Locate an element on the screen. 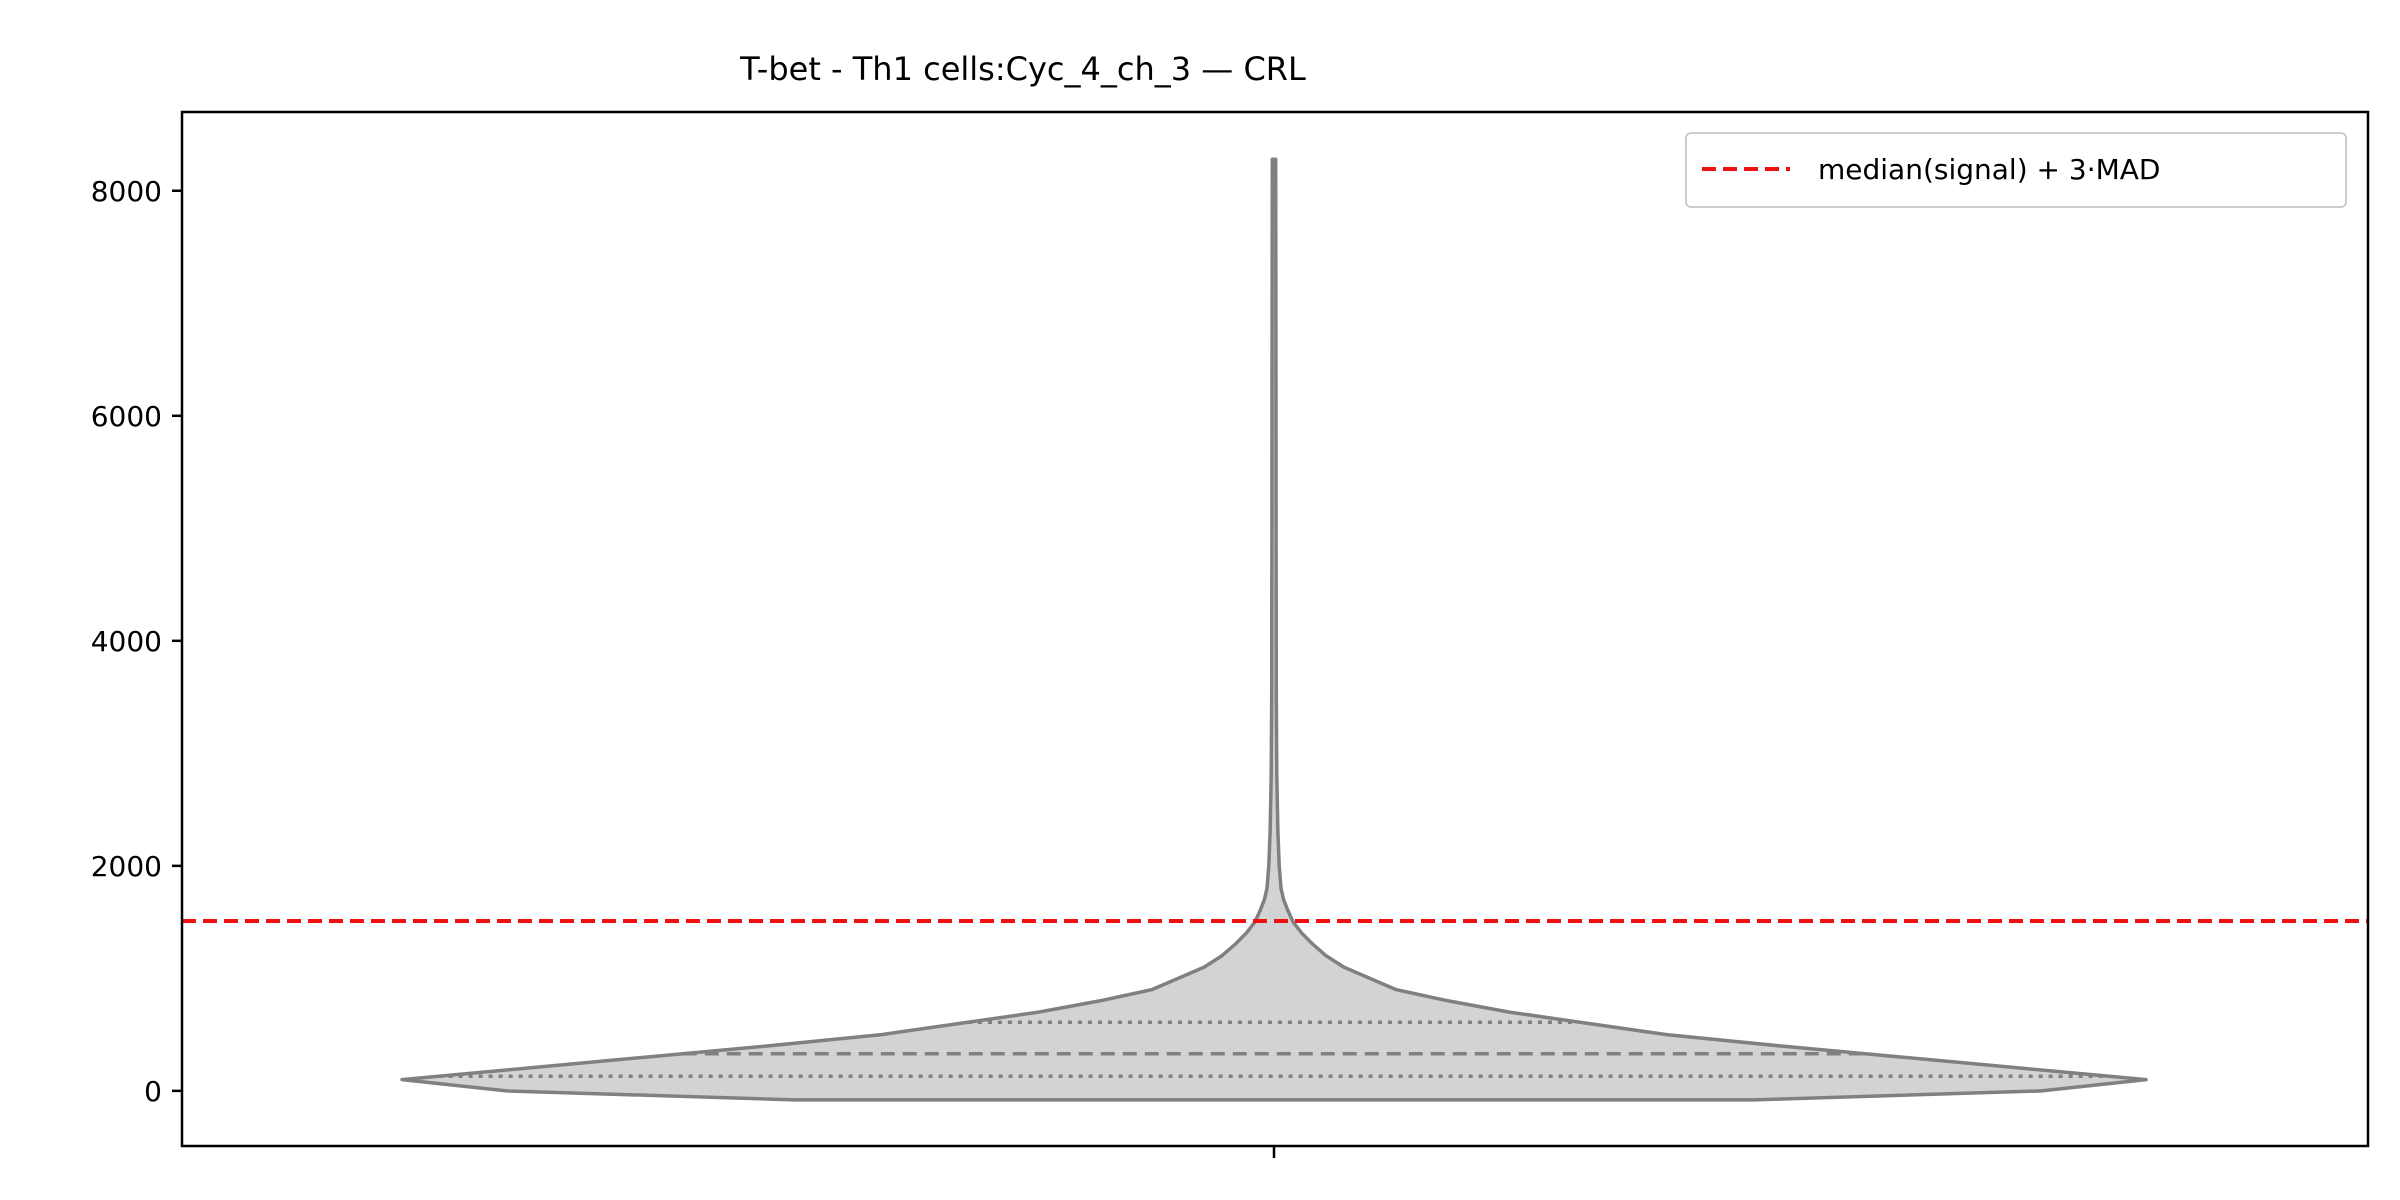 Image resolution: width=2400 pixels, height=1200 pixels. y-tick-label: 0 is located at coordinates (153, 1091).